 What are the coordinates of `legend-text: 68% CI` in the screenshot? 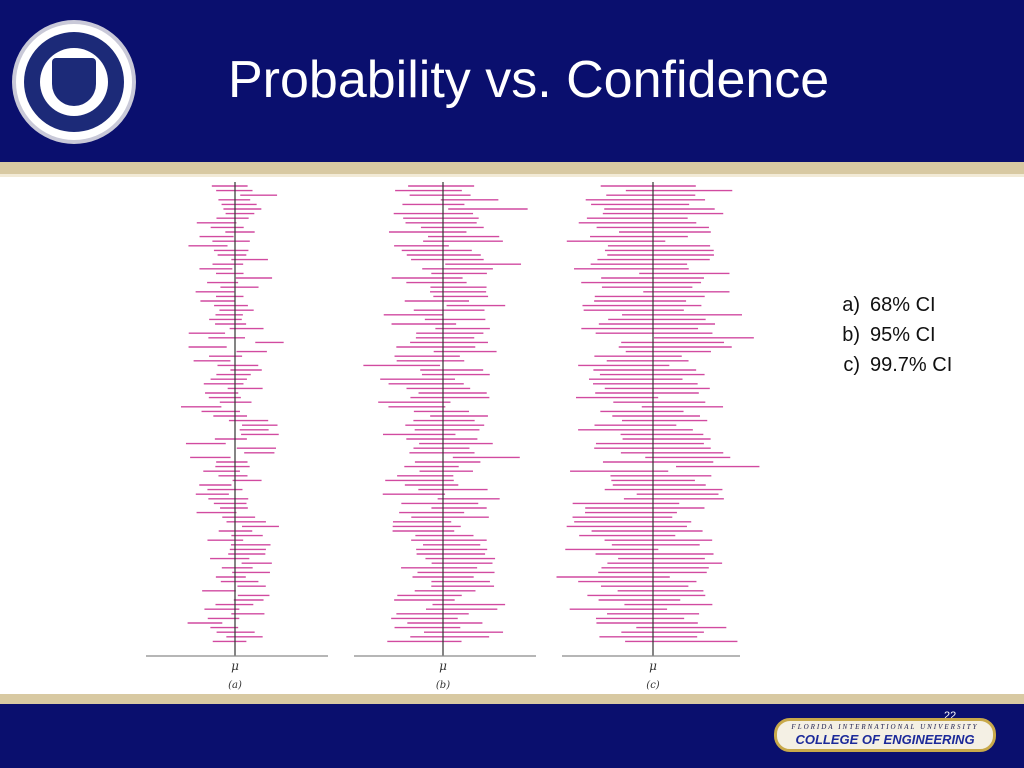 It's located at (903, 305).